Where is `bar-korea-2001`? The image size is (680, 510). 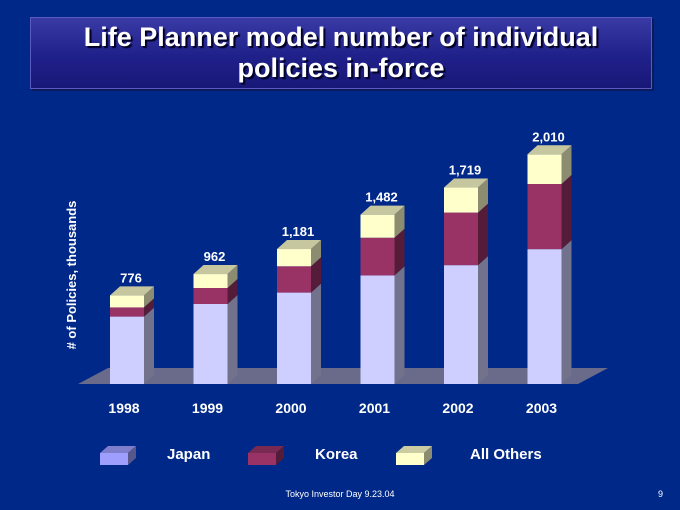
bar-korea-2001 is located at coordinates (377, 256).